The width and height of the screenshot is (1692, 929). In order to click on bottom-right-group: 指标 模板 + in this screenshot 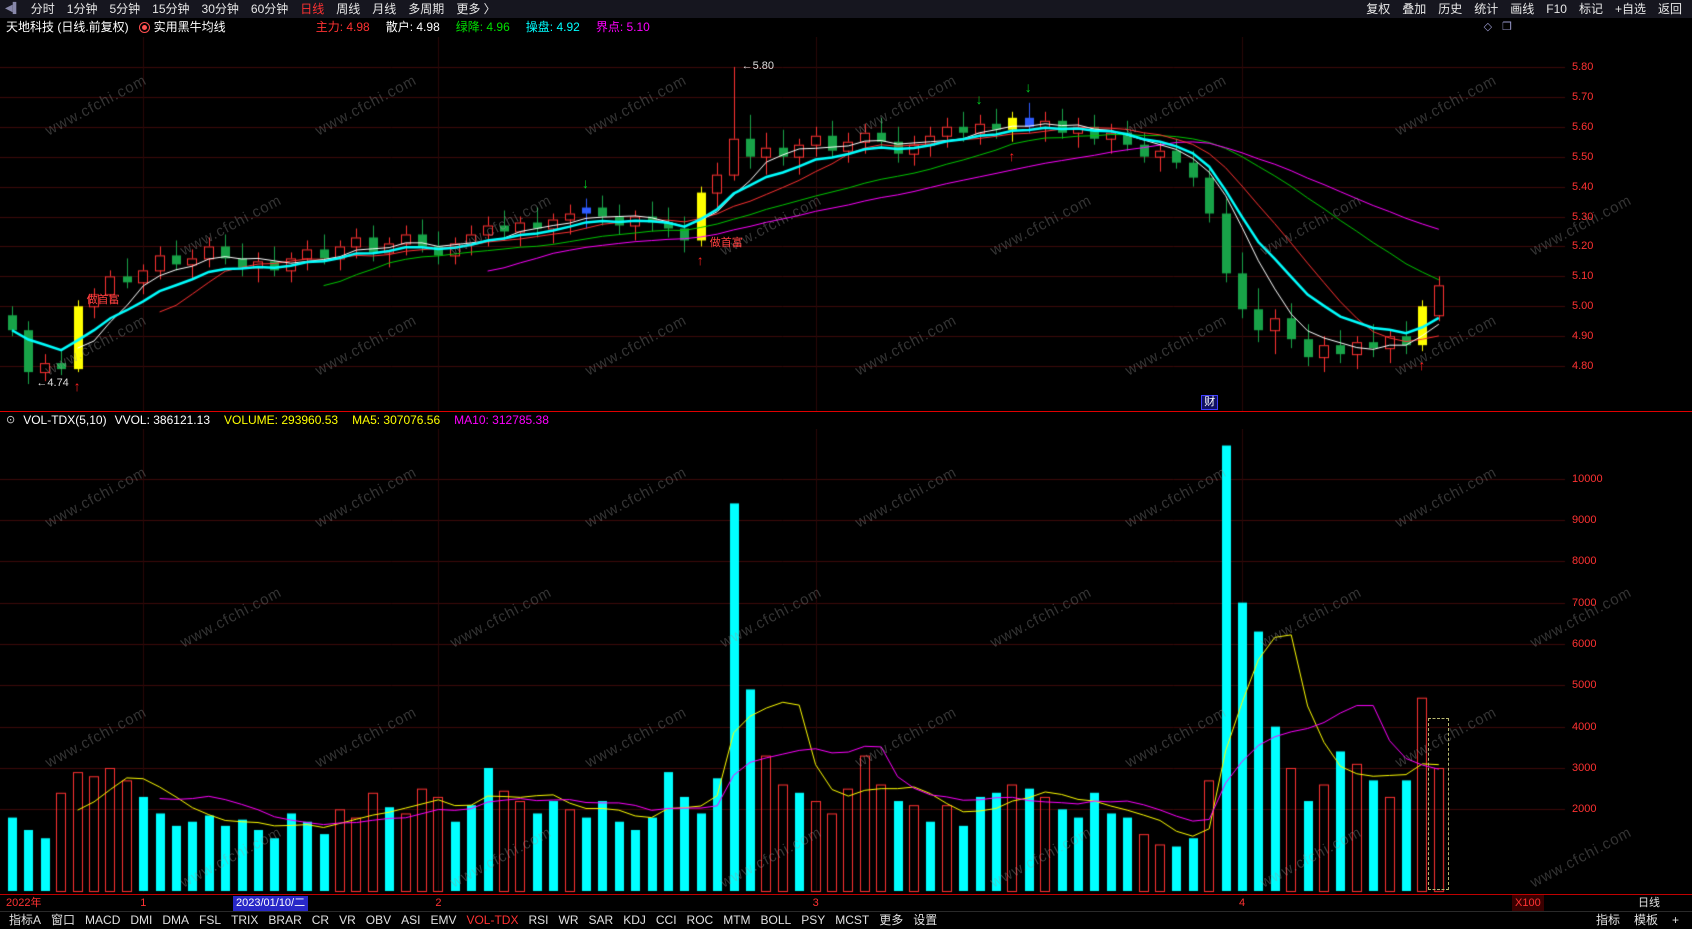, I will do `click(1641, 920)`.